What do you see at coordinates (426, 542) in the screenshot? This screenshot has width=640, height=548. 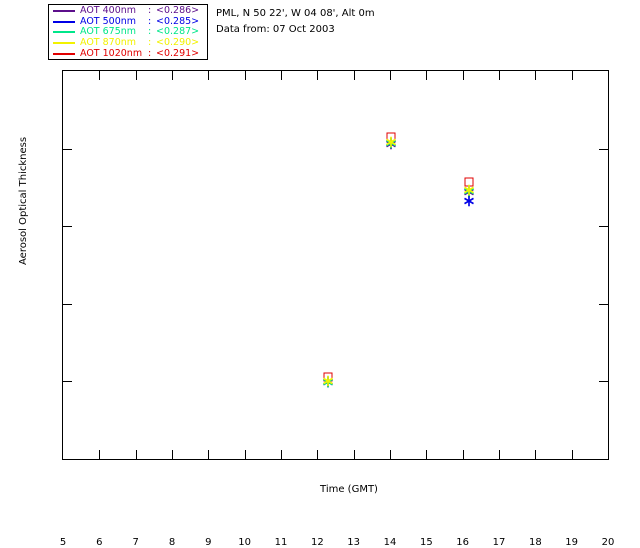 I see `x-axis-tick-label: 15` at bounding box center [426, 542].